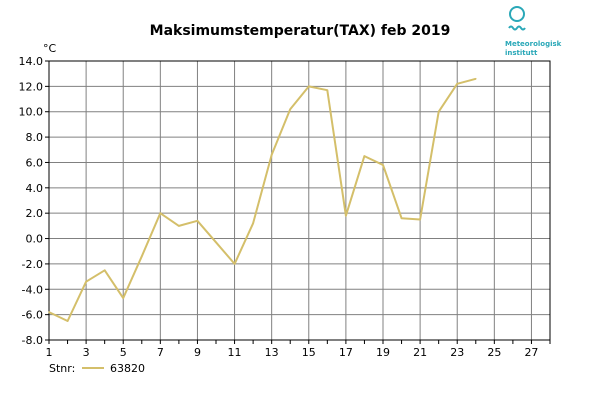  I want to click on y-tick-label: 10.0, so click(31, 112).